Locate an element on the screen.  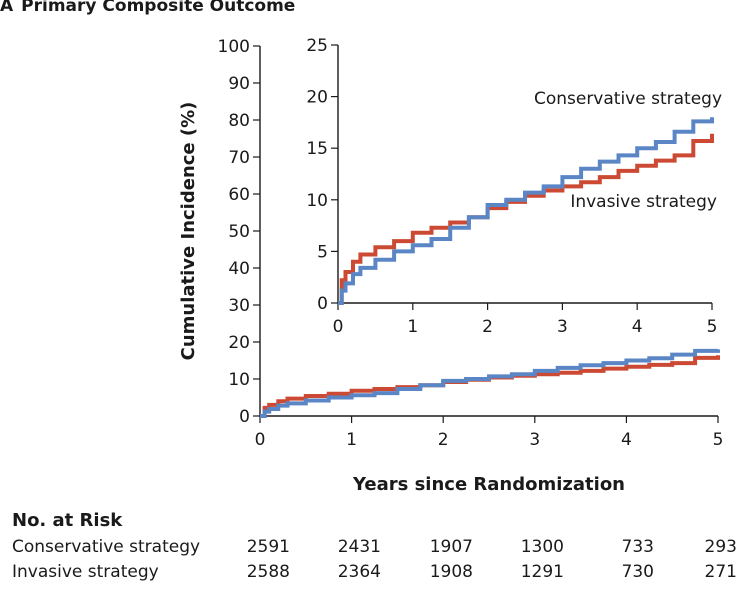
main-y-tick-label: 20 is located at coordinates (239, 343).